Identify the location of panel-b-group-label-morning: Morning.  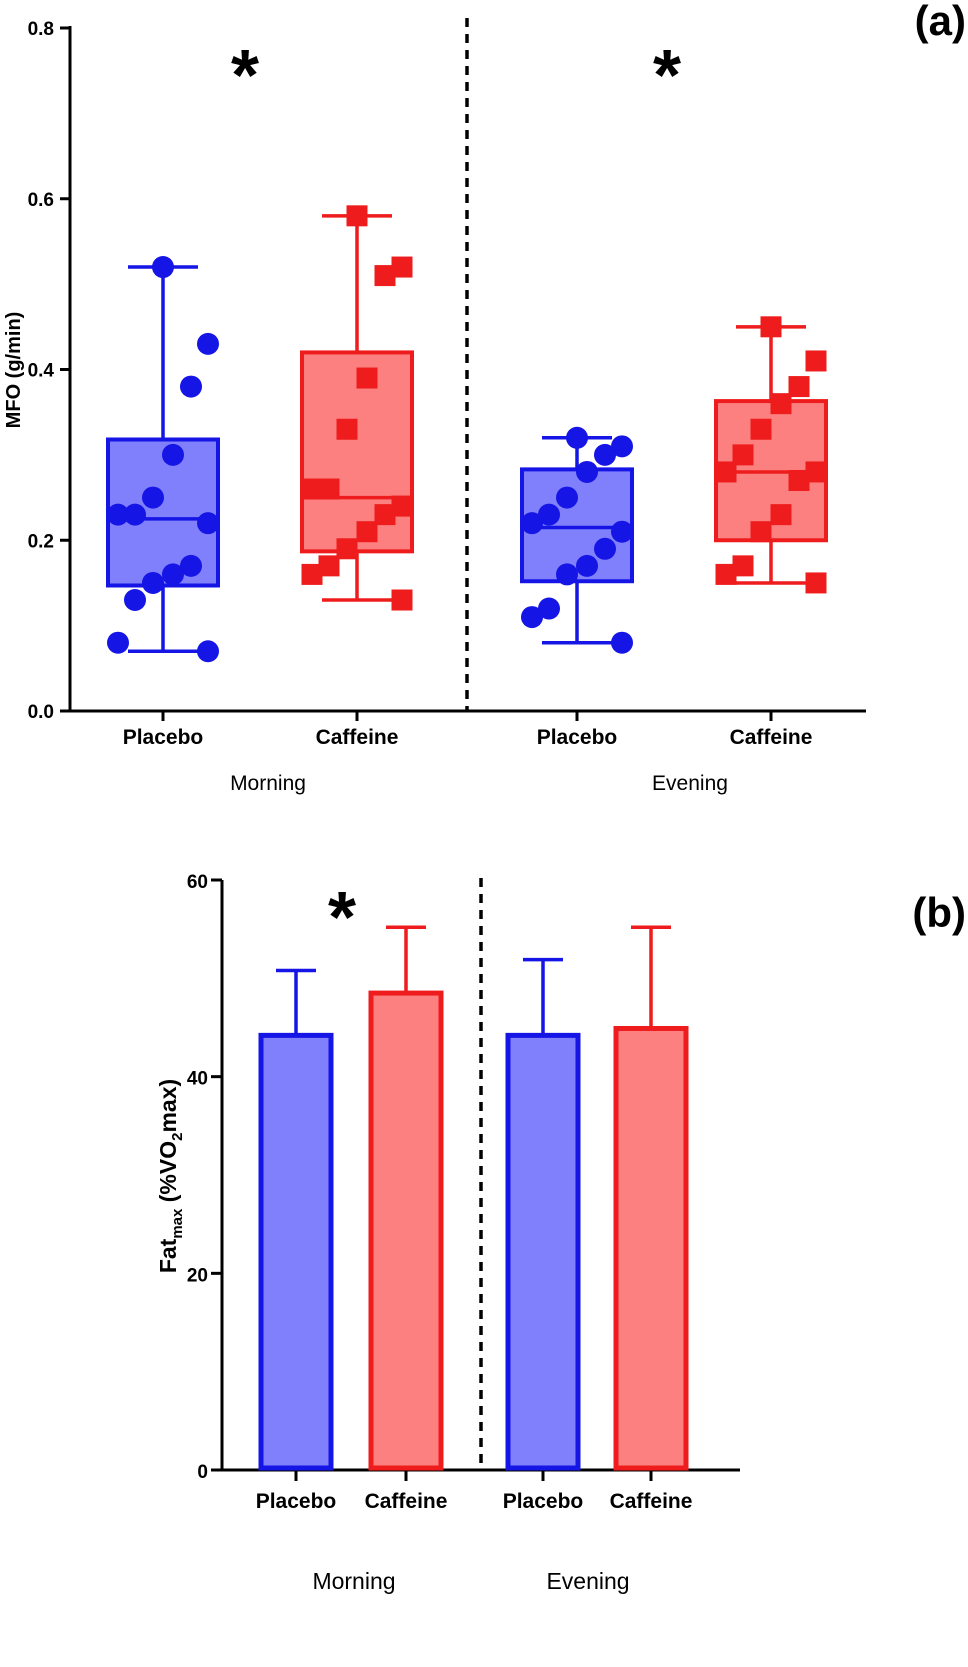
(353, 1581).